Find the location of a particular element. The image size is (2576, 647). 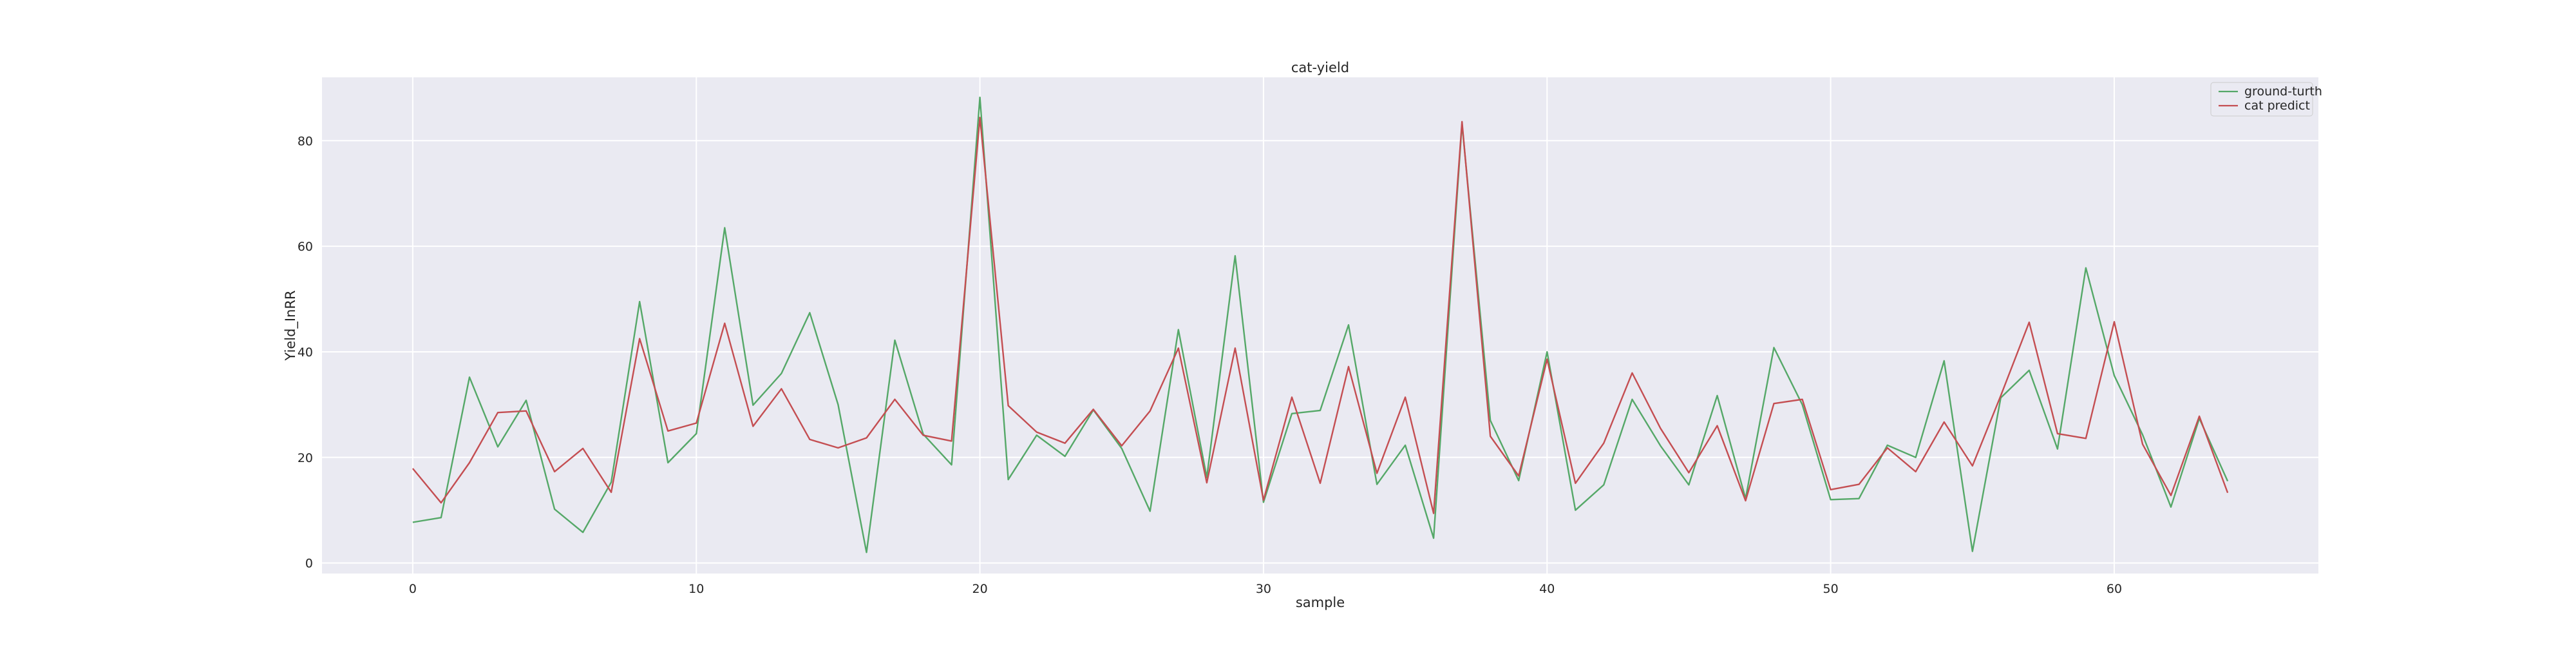

y-tick-label: 40 is located at coordinates (305, 352).